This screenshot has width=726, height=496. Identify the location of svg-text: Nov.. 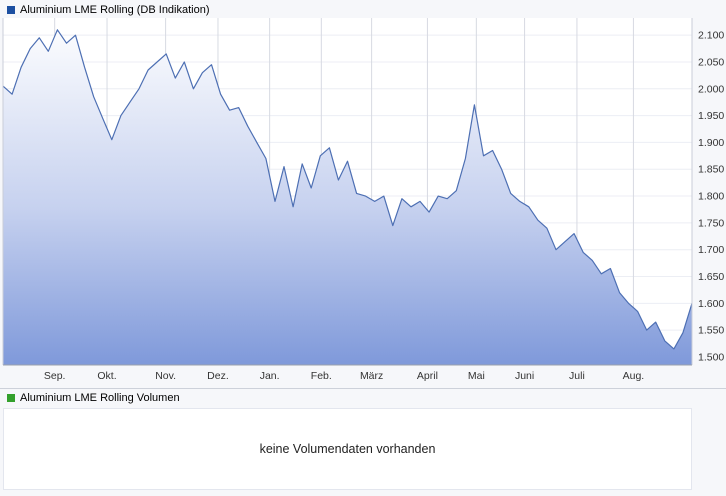
(165, 376).